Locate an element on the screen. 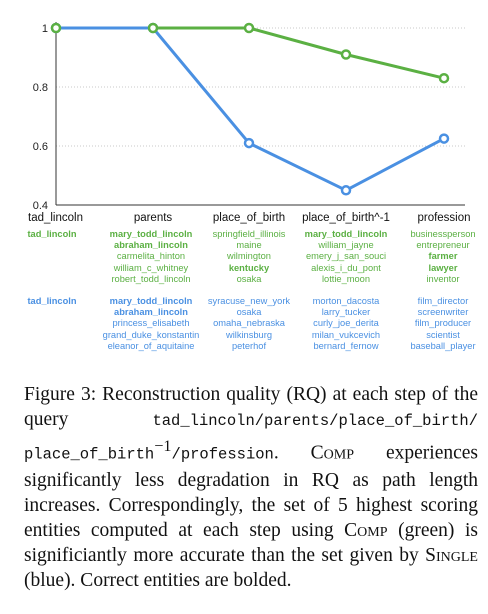 Image resolution: width=488 pixels, height=614 pixels. entity-item: wilmington is located at coordinates (249, 256).